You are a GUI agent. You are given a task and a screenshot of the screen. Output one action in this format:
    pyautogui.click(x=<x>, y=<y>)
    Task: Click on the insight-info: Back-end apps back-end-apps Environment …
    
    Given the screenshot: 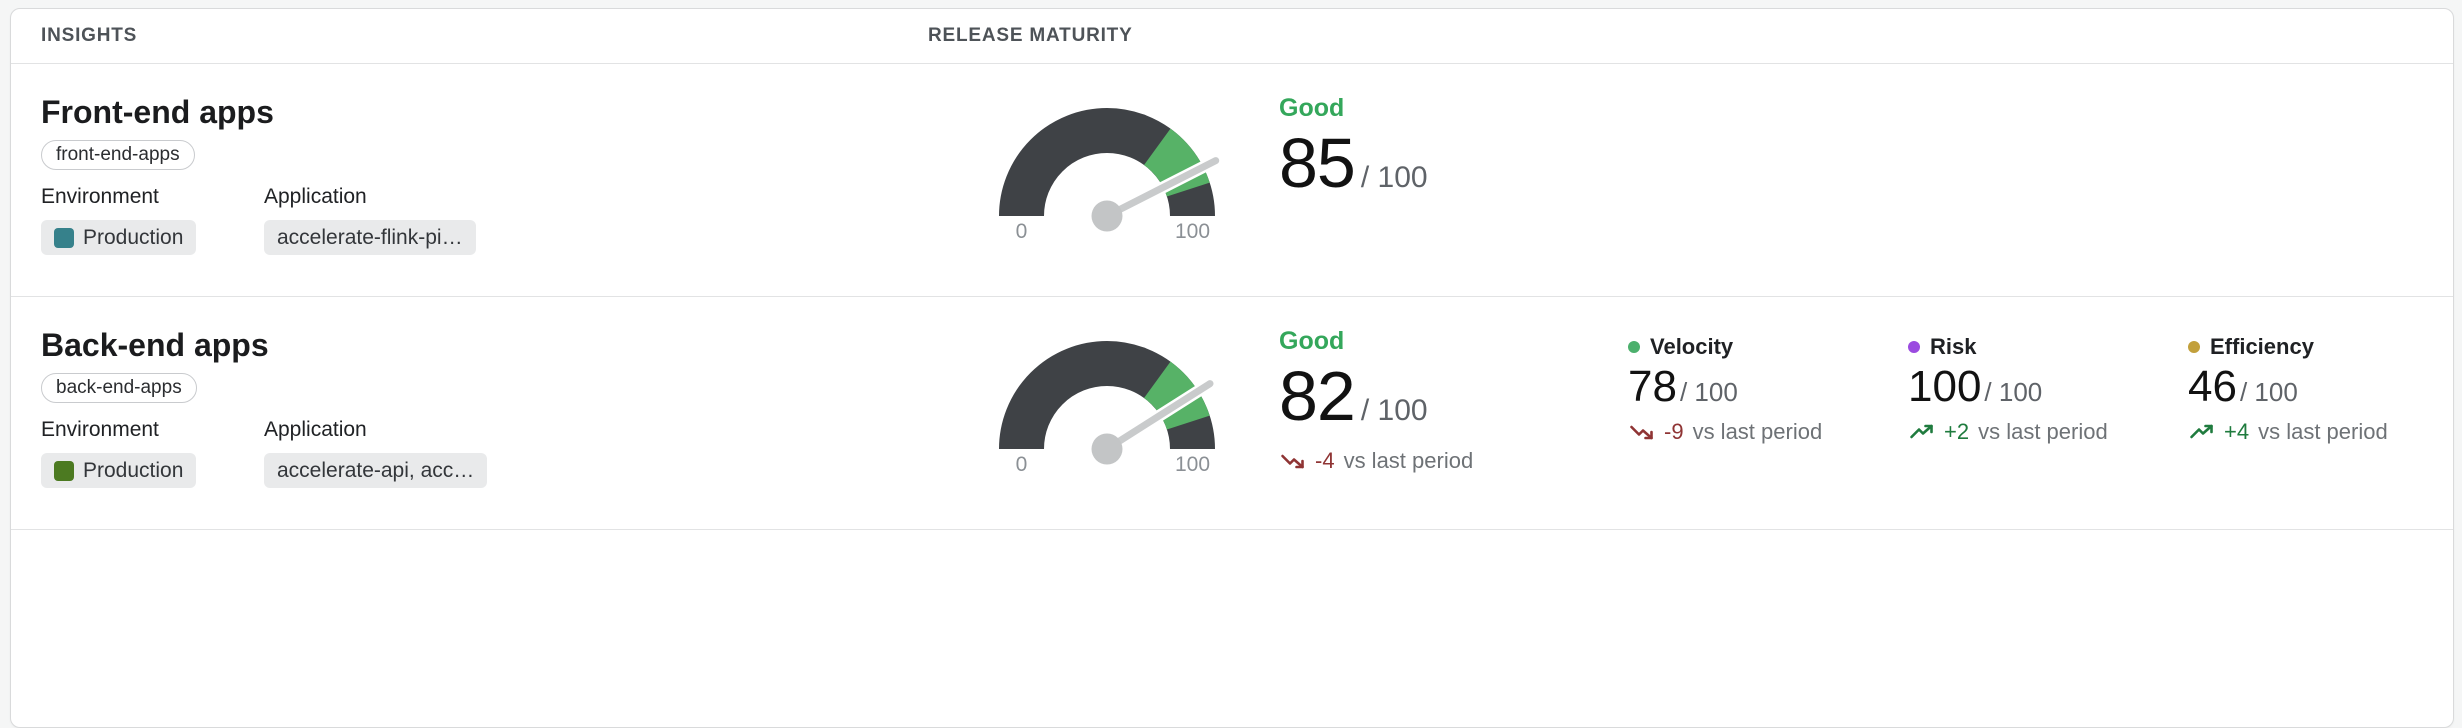 What is the action you would take?
    pyautogui.click(x=264, y=407)
    